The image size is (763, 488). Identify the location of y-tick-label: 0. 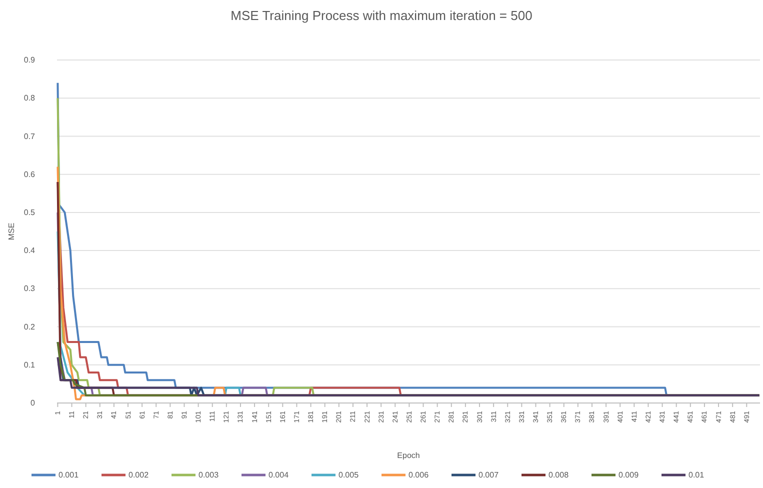
(33, 403).